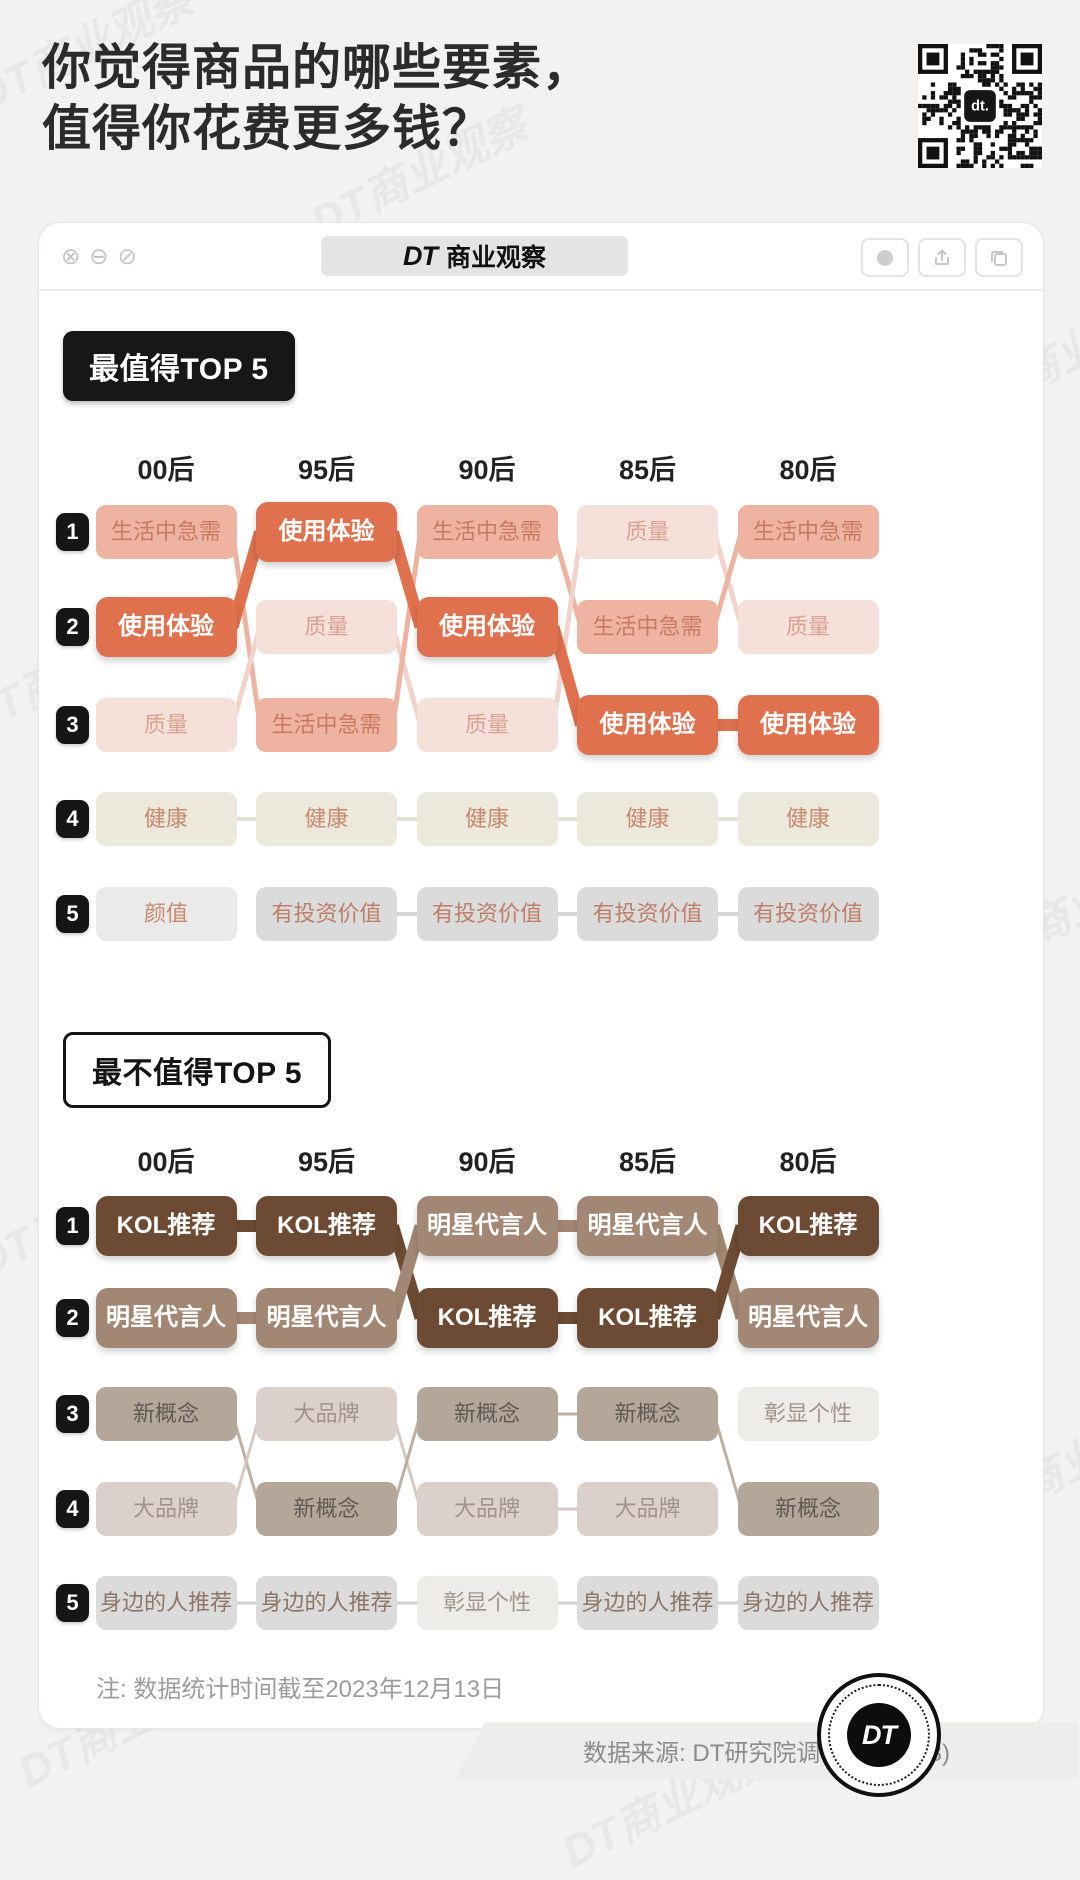  What do you see at coordinates (127, 255) in the screenshot?
I see `block-icon: ⊘` at bounding box center [127, 255].